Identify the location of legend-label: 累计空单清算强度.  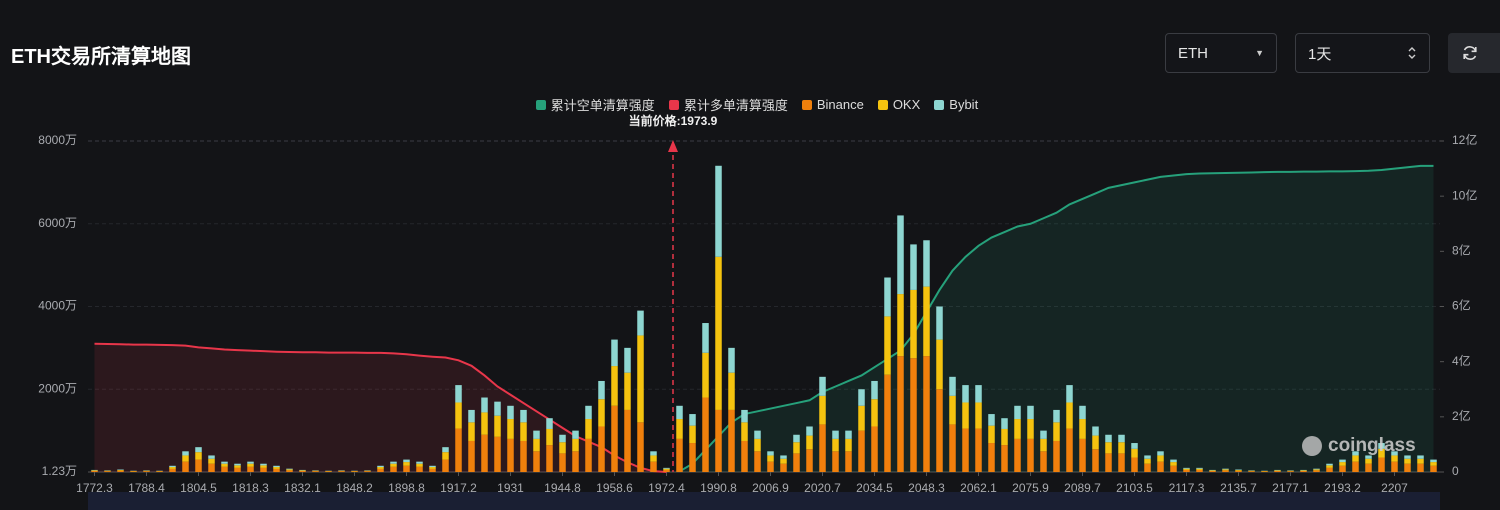
(602, 105).